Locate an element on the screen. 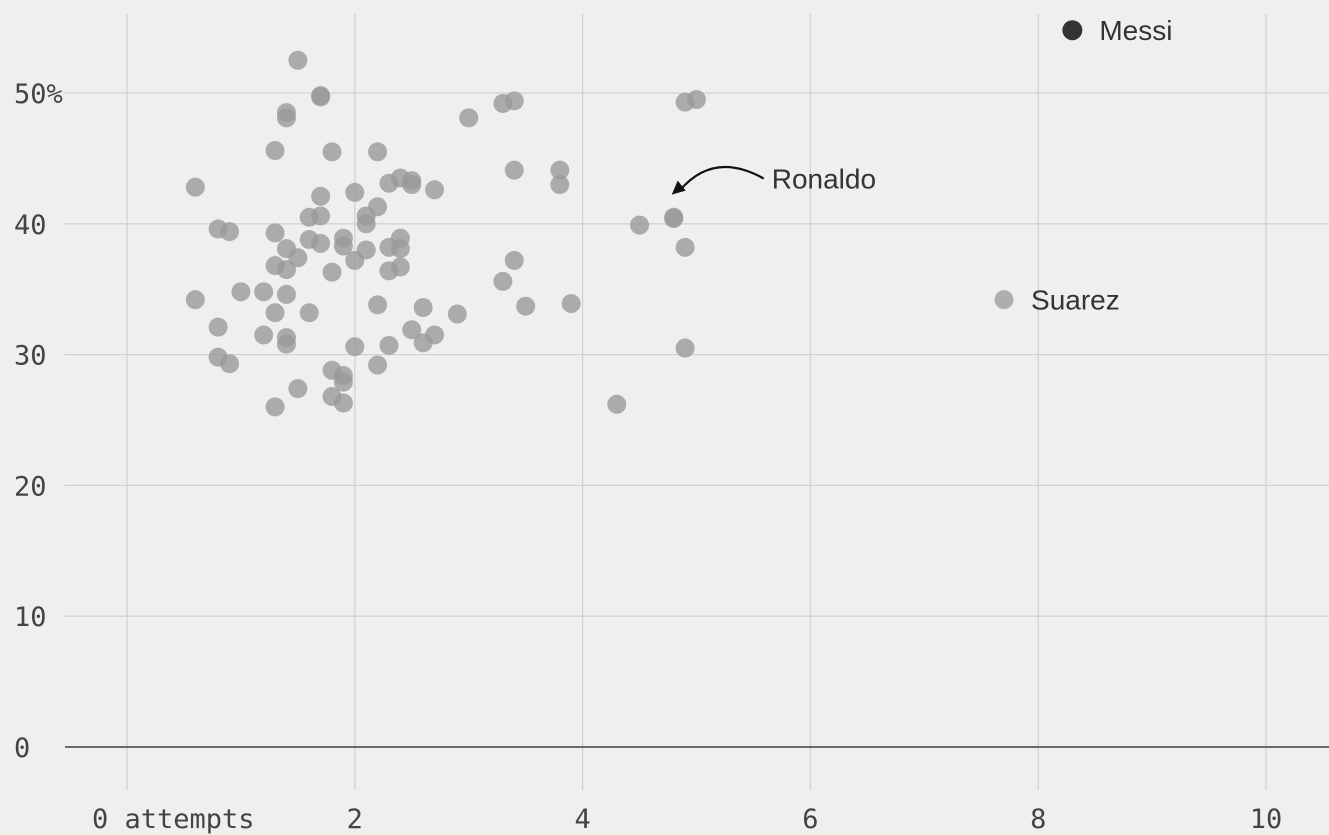 The height and width of the screenshot is (835, 1329). point-suarez is located at coordinates (1004, 300).